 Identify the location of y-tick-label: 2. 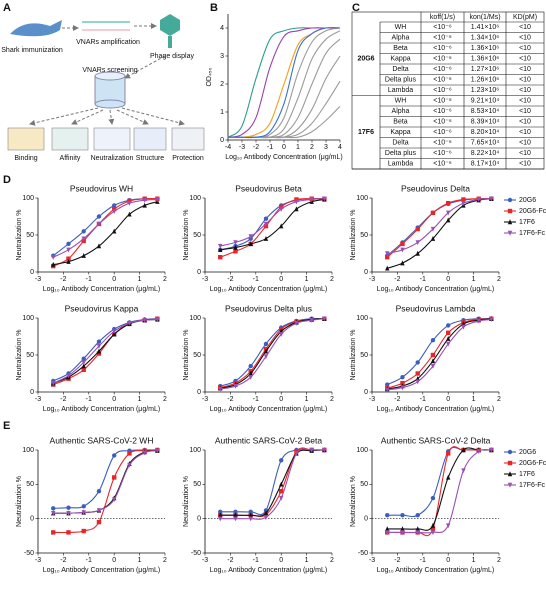
(222, 84).